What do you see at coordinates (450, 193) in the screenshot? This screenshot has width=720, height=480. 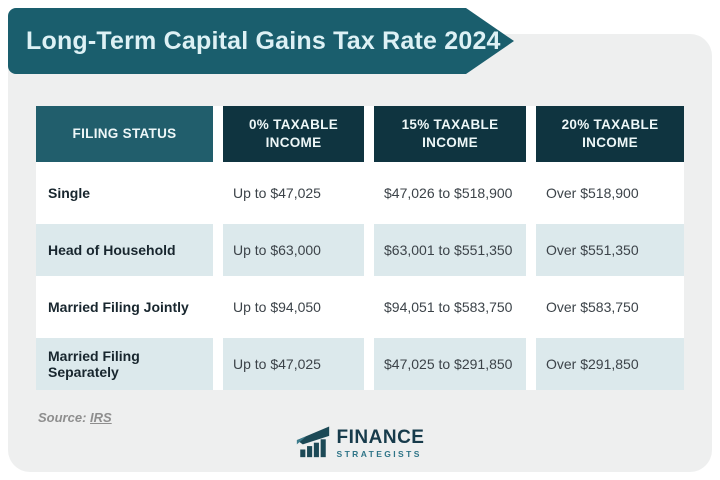 I see `rate-15-cell: $47,026 to $518,900` at bounding box center [450, 193].